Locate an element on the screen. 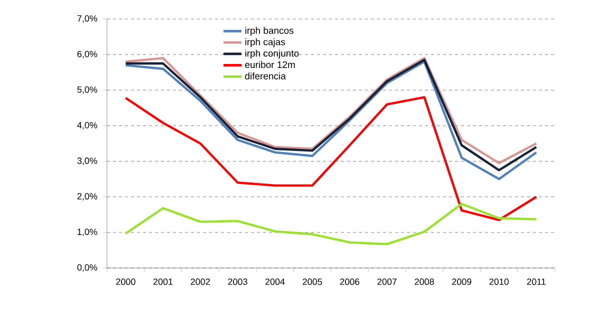  legend-label: euribor 12m is located at coordinates (270, 64).